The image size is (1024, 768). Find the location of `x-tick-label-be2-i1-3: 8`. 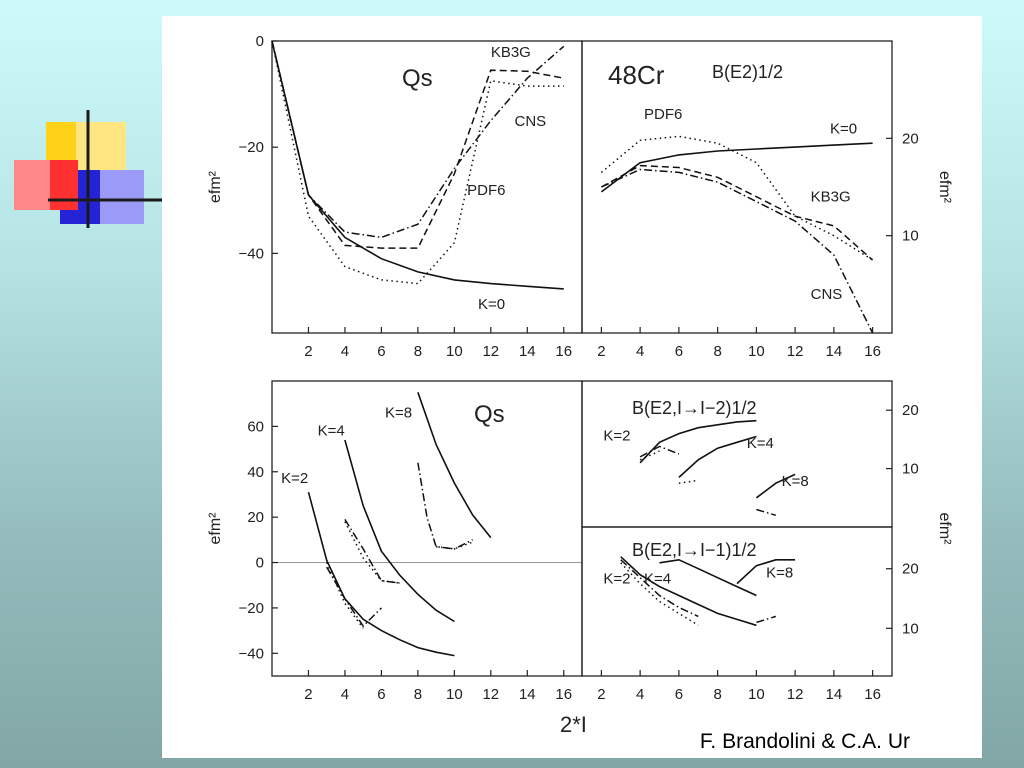

x-tick-label-be2-i1-3: 8 is located at coordinates (717, 694).